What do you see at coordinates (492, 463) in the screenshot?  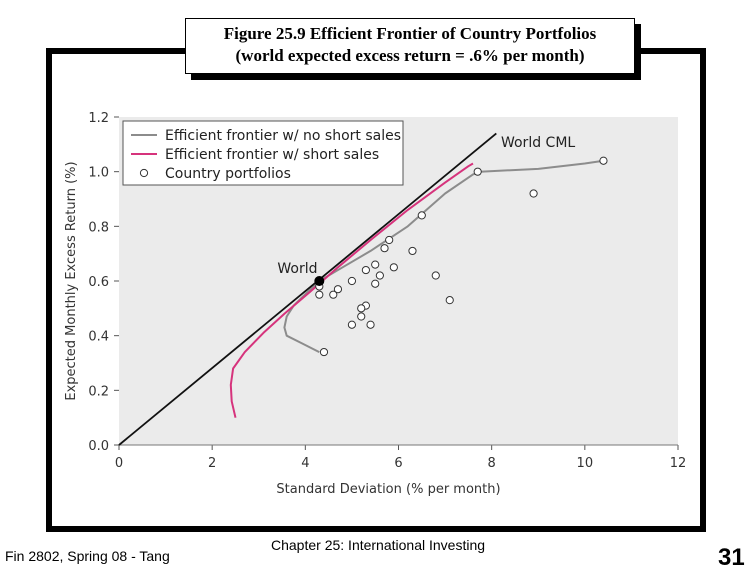 I see `x-tick-label: 8` at bounding box center [492, 463].